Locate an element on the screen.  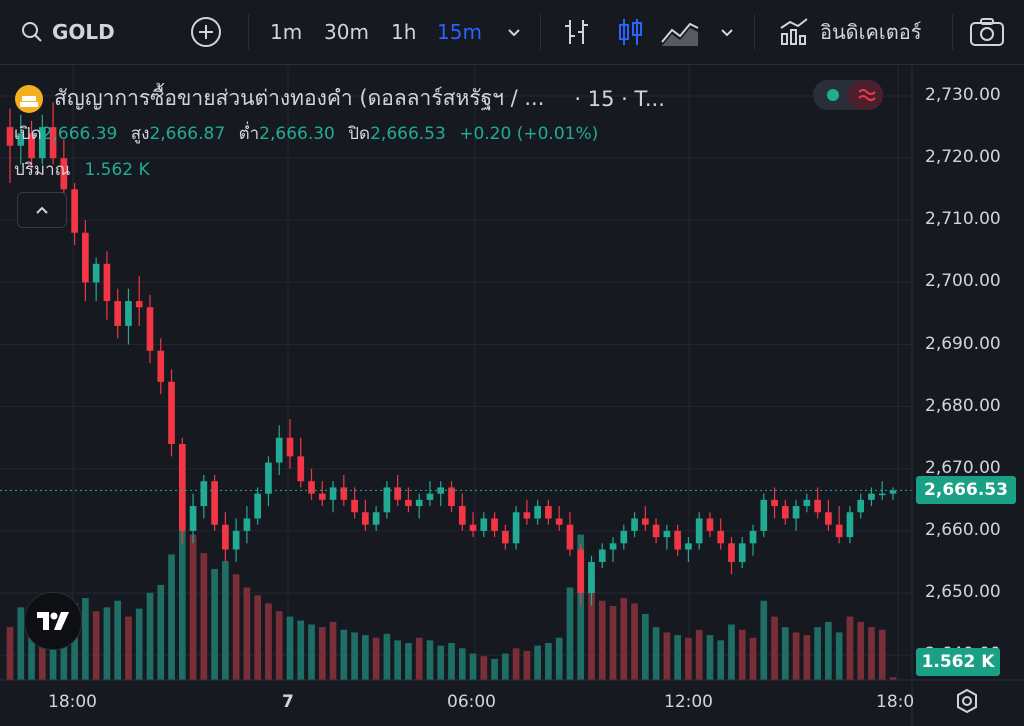
volume-legend: ปริมาณ 1.562 K is located at coordinates (82, 169).